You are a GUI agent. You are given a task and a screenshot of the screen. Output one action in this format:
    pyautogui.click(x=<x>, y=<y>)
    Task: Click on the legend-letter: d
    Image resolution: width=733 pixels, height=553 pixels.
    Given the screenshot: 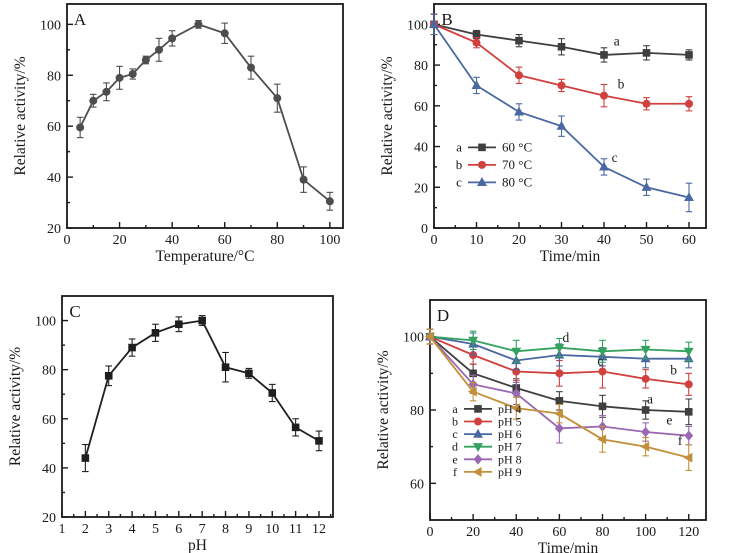 What is the action you would take?
    pyautogui.click(x=455, y=447)
    